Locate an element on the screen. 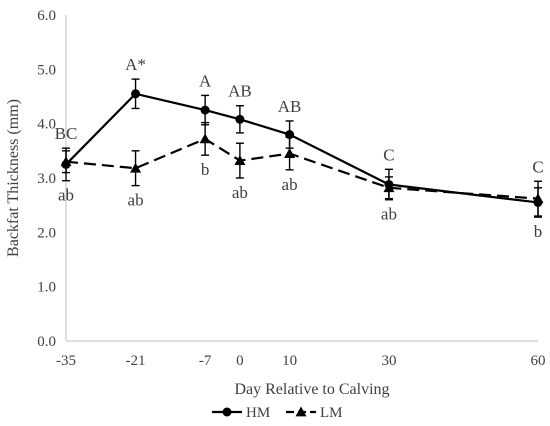  x-tick-label: 0 is located at coordinates (240, 361).